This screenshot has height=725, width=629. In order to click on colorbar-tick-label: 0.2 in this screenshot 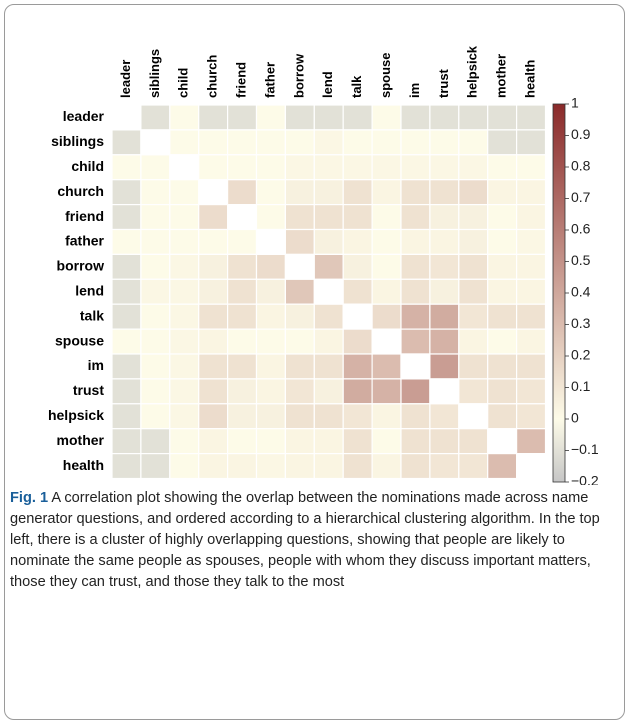, I will do `click(581, 355)`.